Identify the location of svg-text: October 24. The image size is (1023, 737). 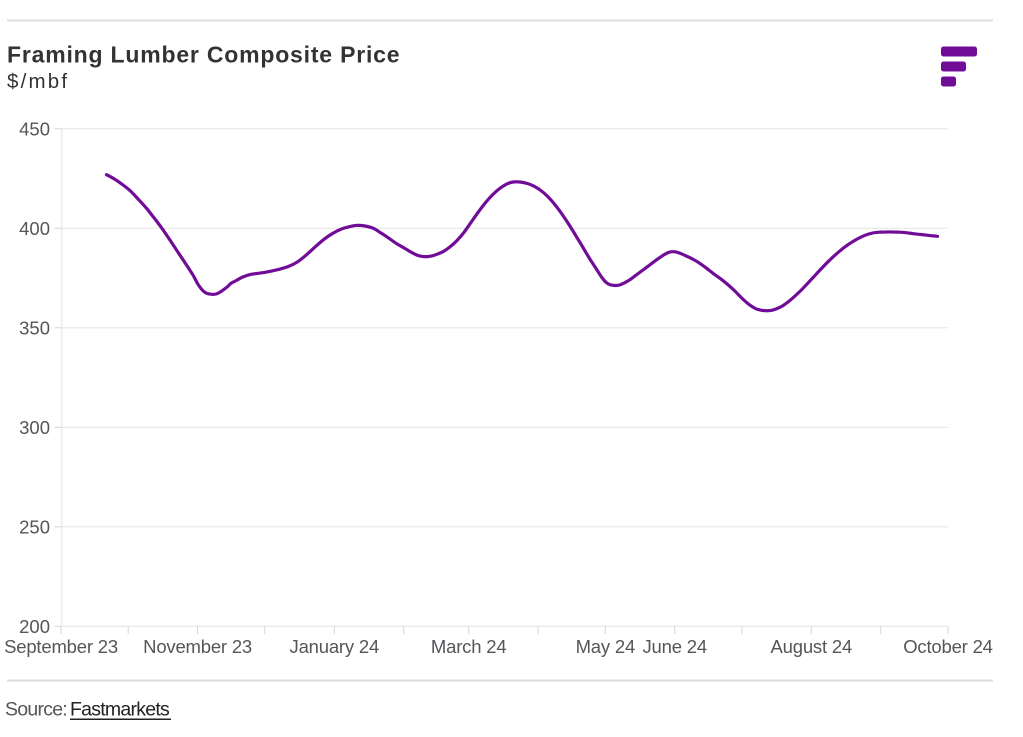
(948, 646).